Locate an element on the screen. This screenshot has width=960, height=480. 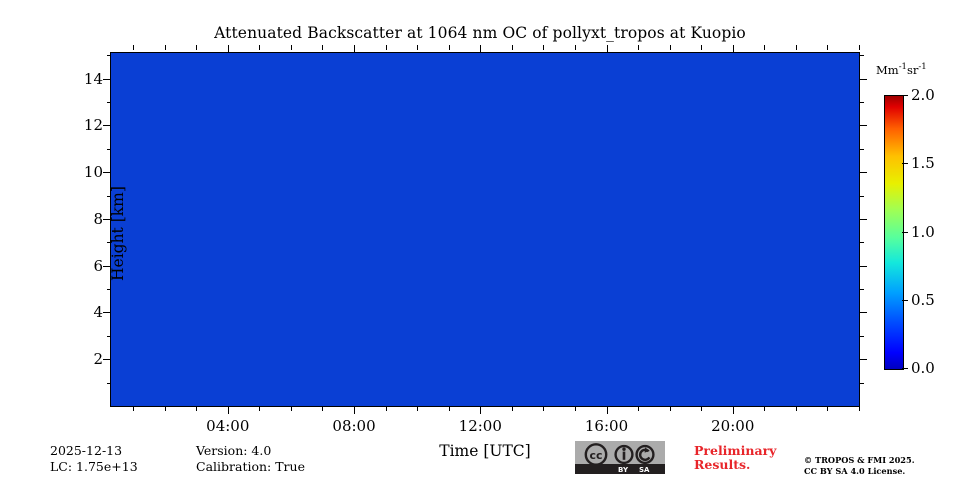
preliminary-results-note: Preliminary Results. is located at coordinates (735, 458).